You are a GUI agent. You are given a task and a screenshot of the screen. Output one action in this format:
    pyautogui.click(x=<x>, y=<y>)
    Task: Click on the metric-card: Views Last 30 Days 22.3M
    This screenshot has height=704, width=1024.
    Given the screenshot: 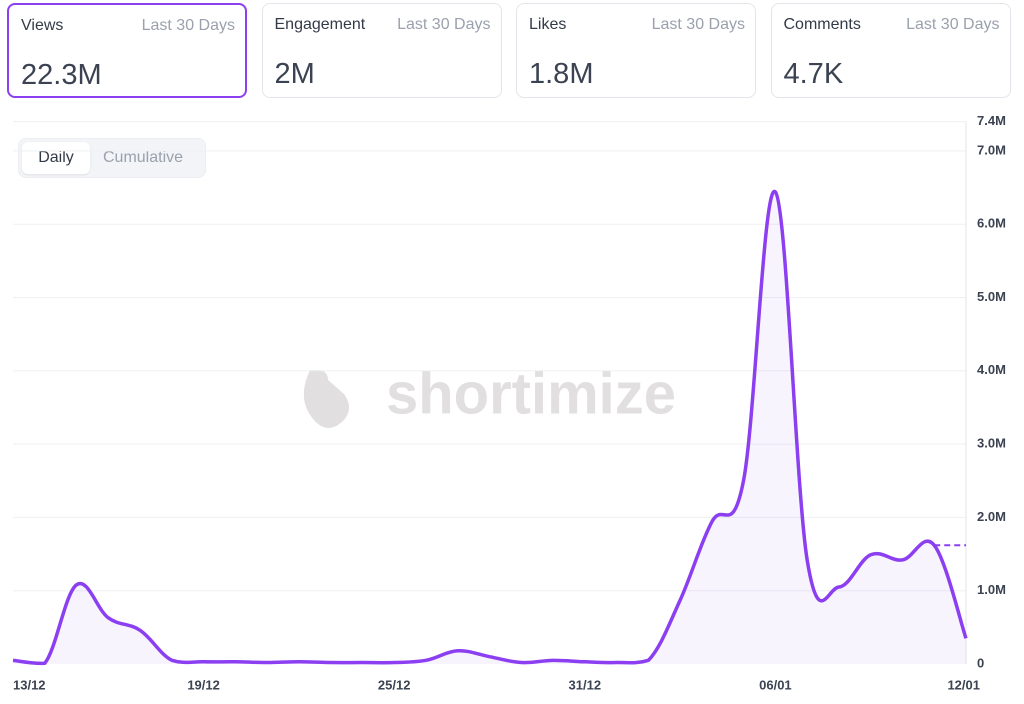 What is the action you would take?
    pyautogui.click(x=127, y=50)
    